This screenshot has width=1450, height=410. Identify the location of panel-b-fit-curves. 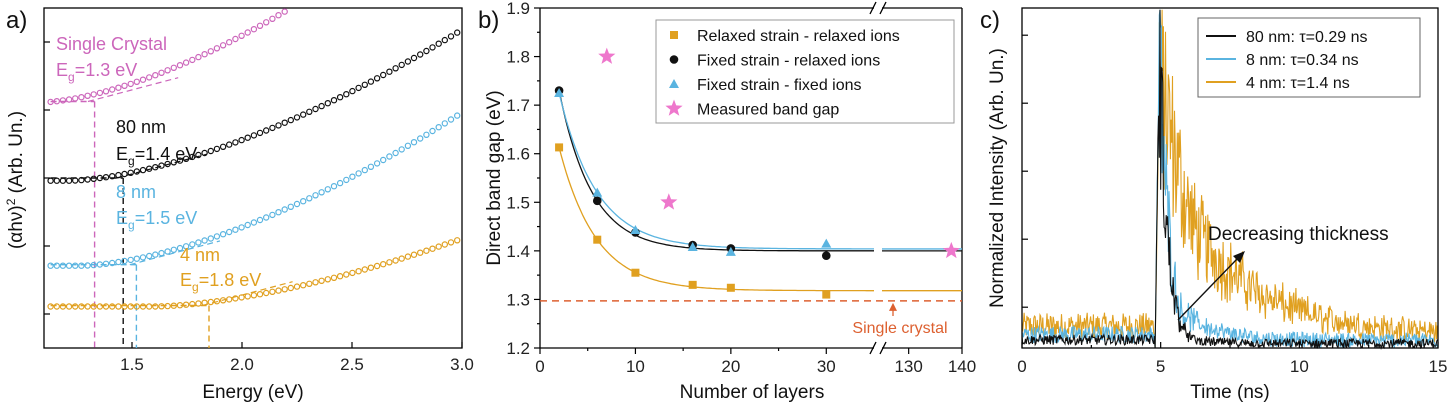
(760, 191).